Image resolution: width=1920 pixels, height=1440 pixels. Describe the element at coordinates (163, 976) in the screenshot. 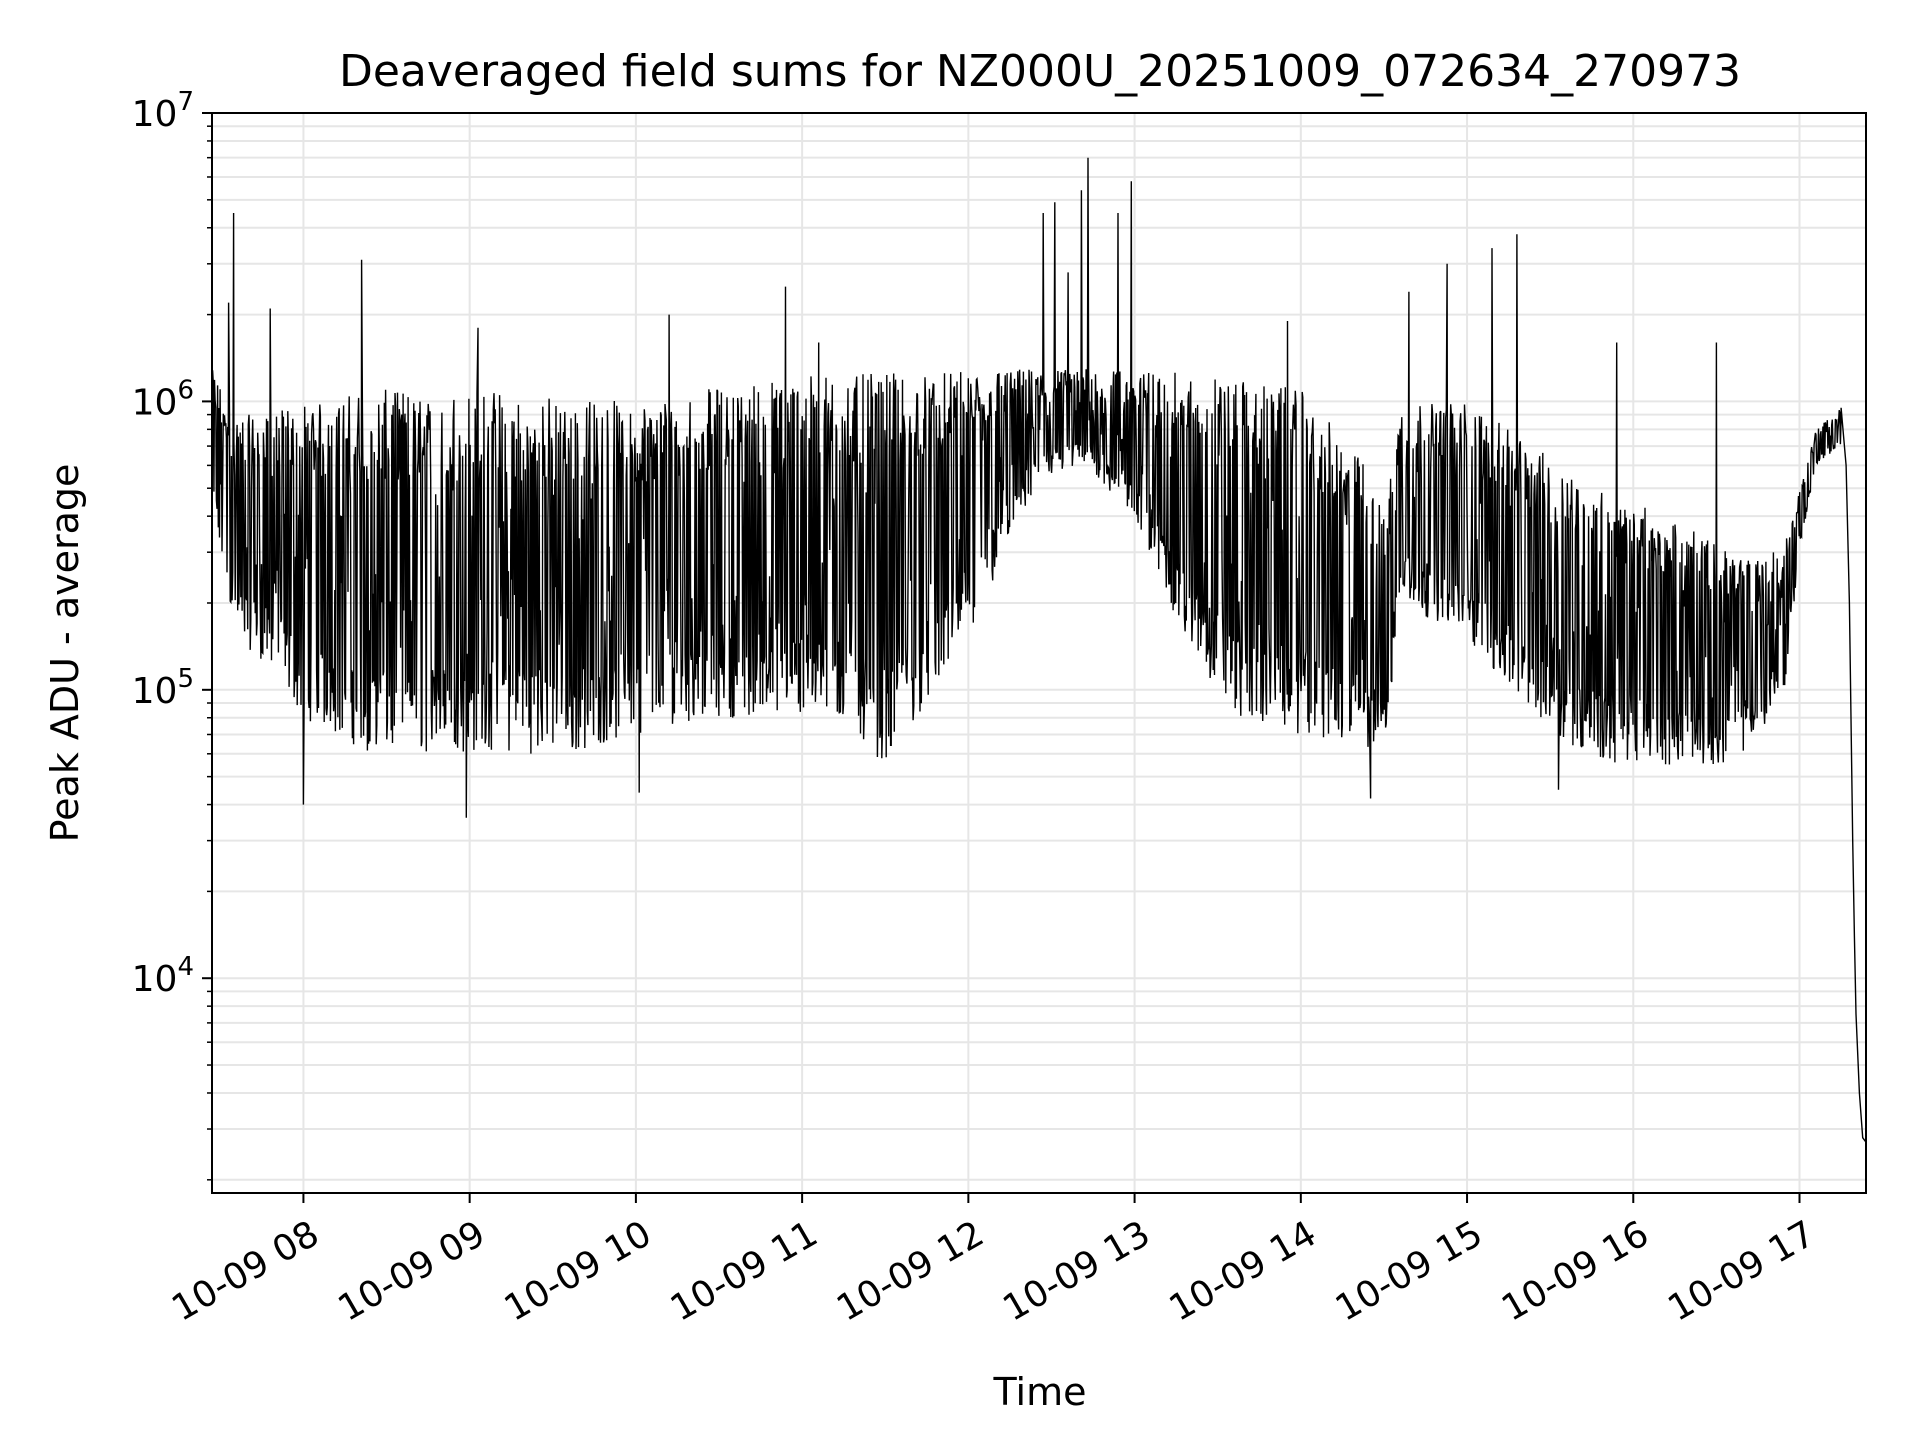

I see `y-tick-label: 10⁴` at that location.